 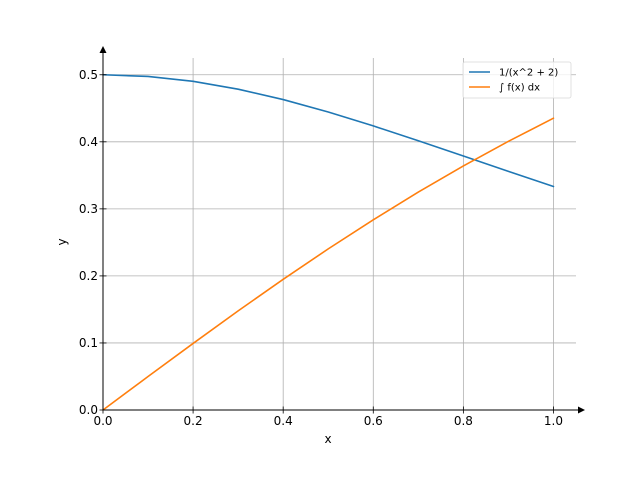 I want to click on legend-label-1: 1/(x^2 + 2), so click(x=528, y=73).